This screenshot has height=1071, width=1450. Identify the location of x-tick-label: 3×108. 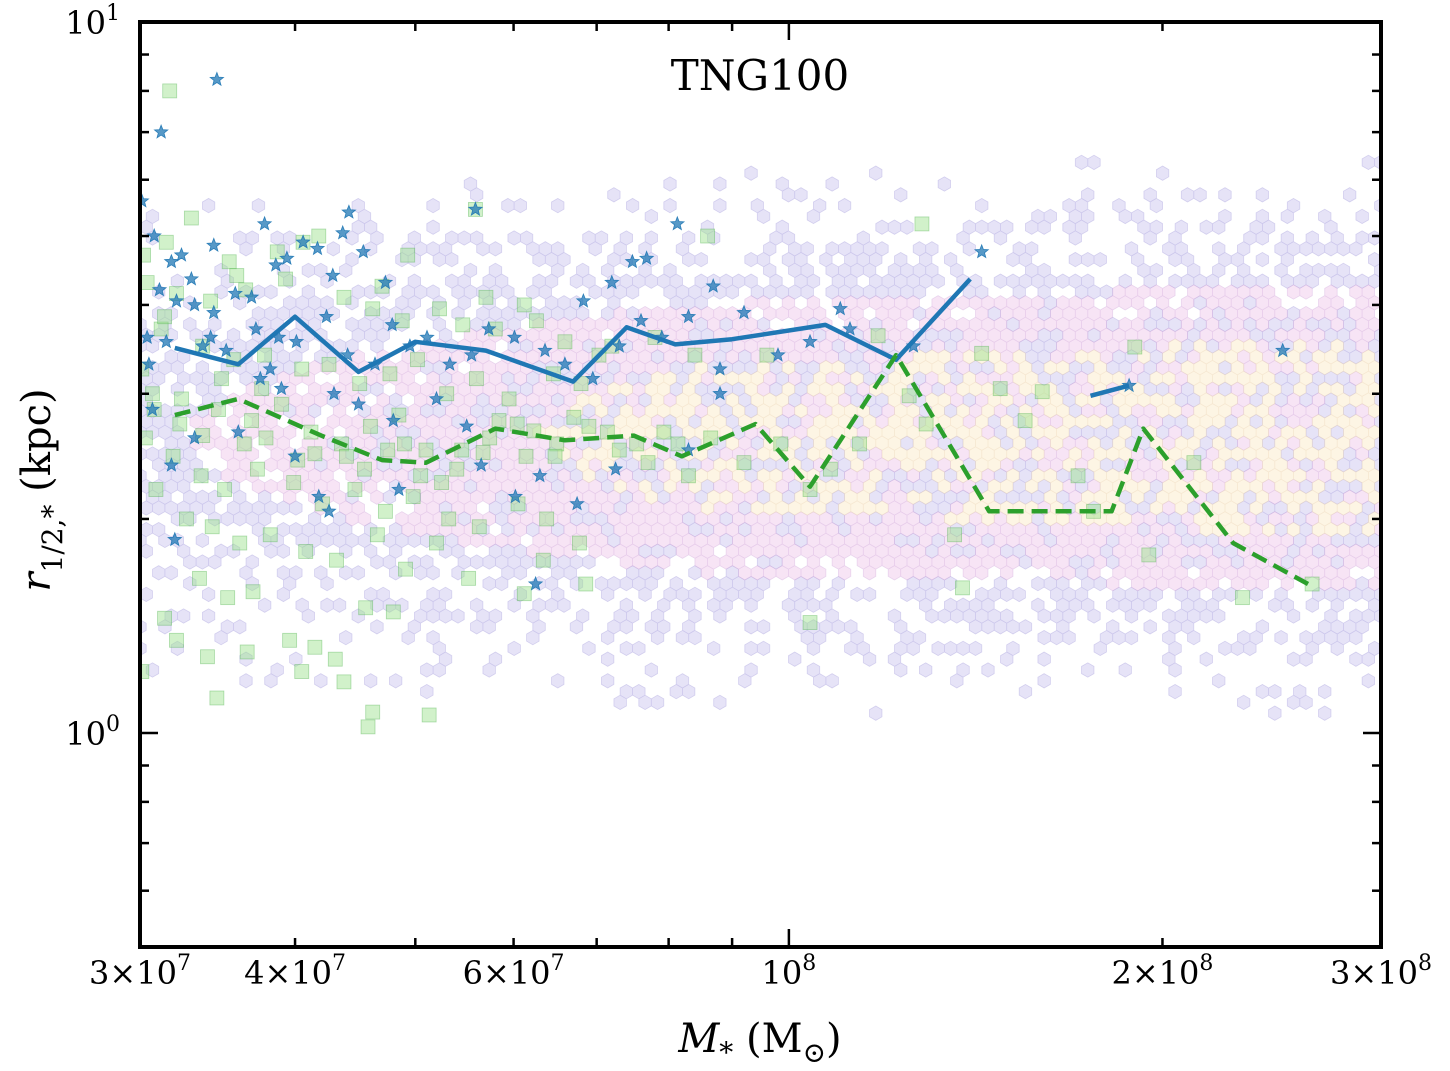
(1381, 971).